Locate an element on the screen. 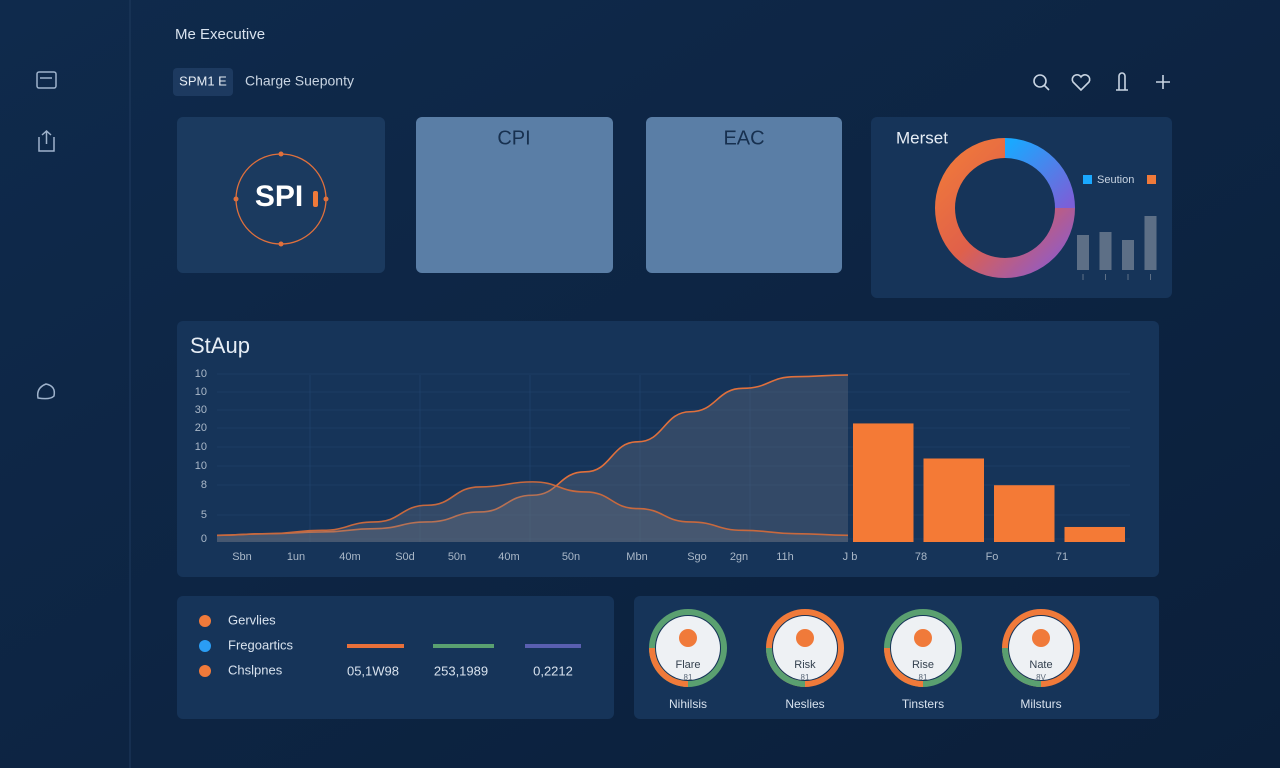 This screenshot has width=1280, height=768. x-tick-label: Mbn is located at coordinates (636, 557).